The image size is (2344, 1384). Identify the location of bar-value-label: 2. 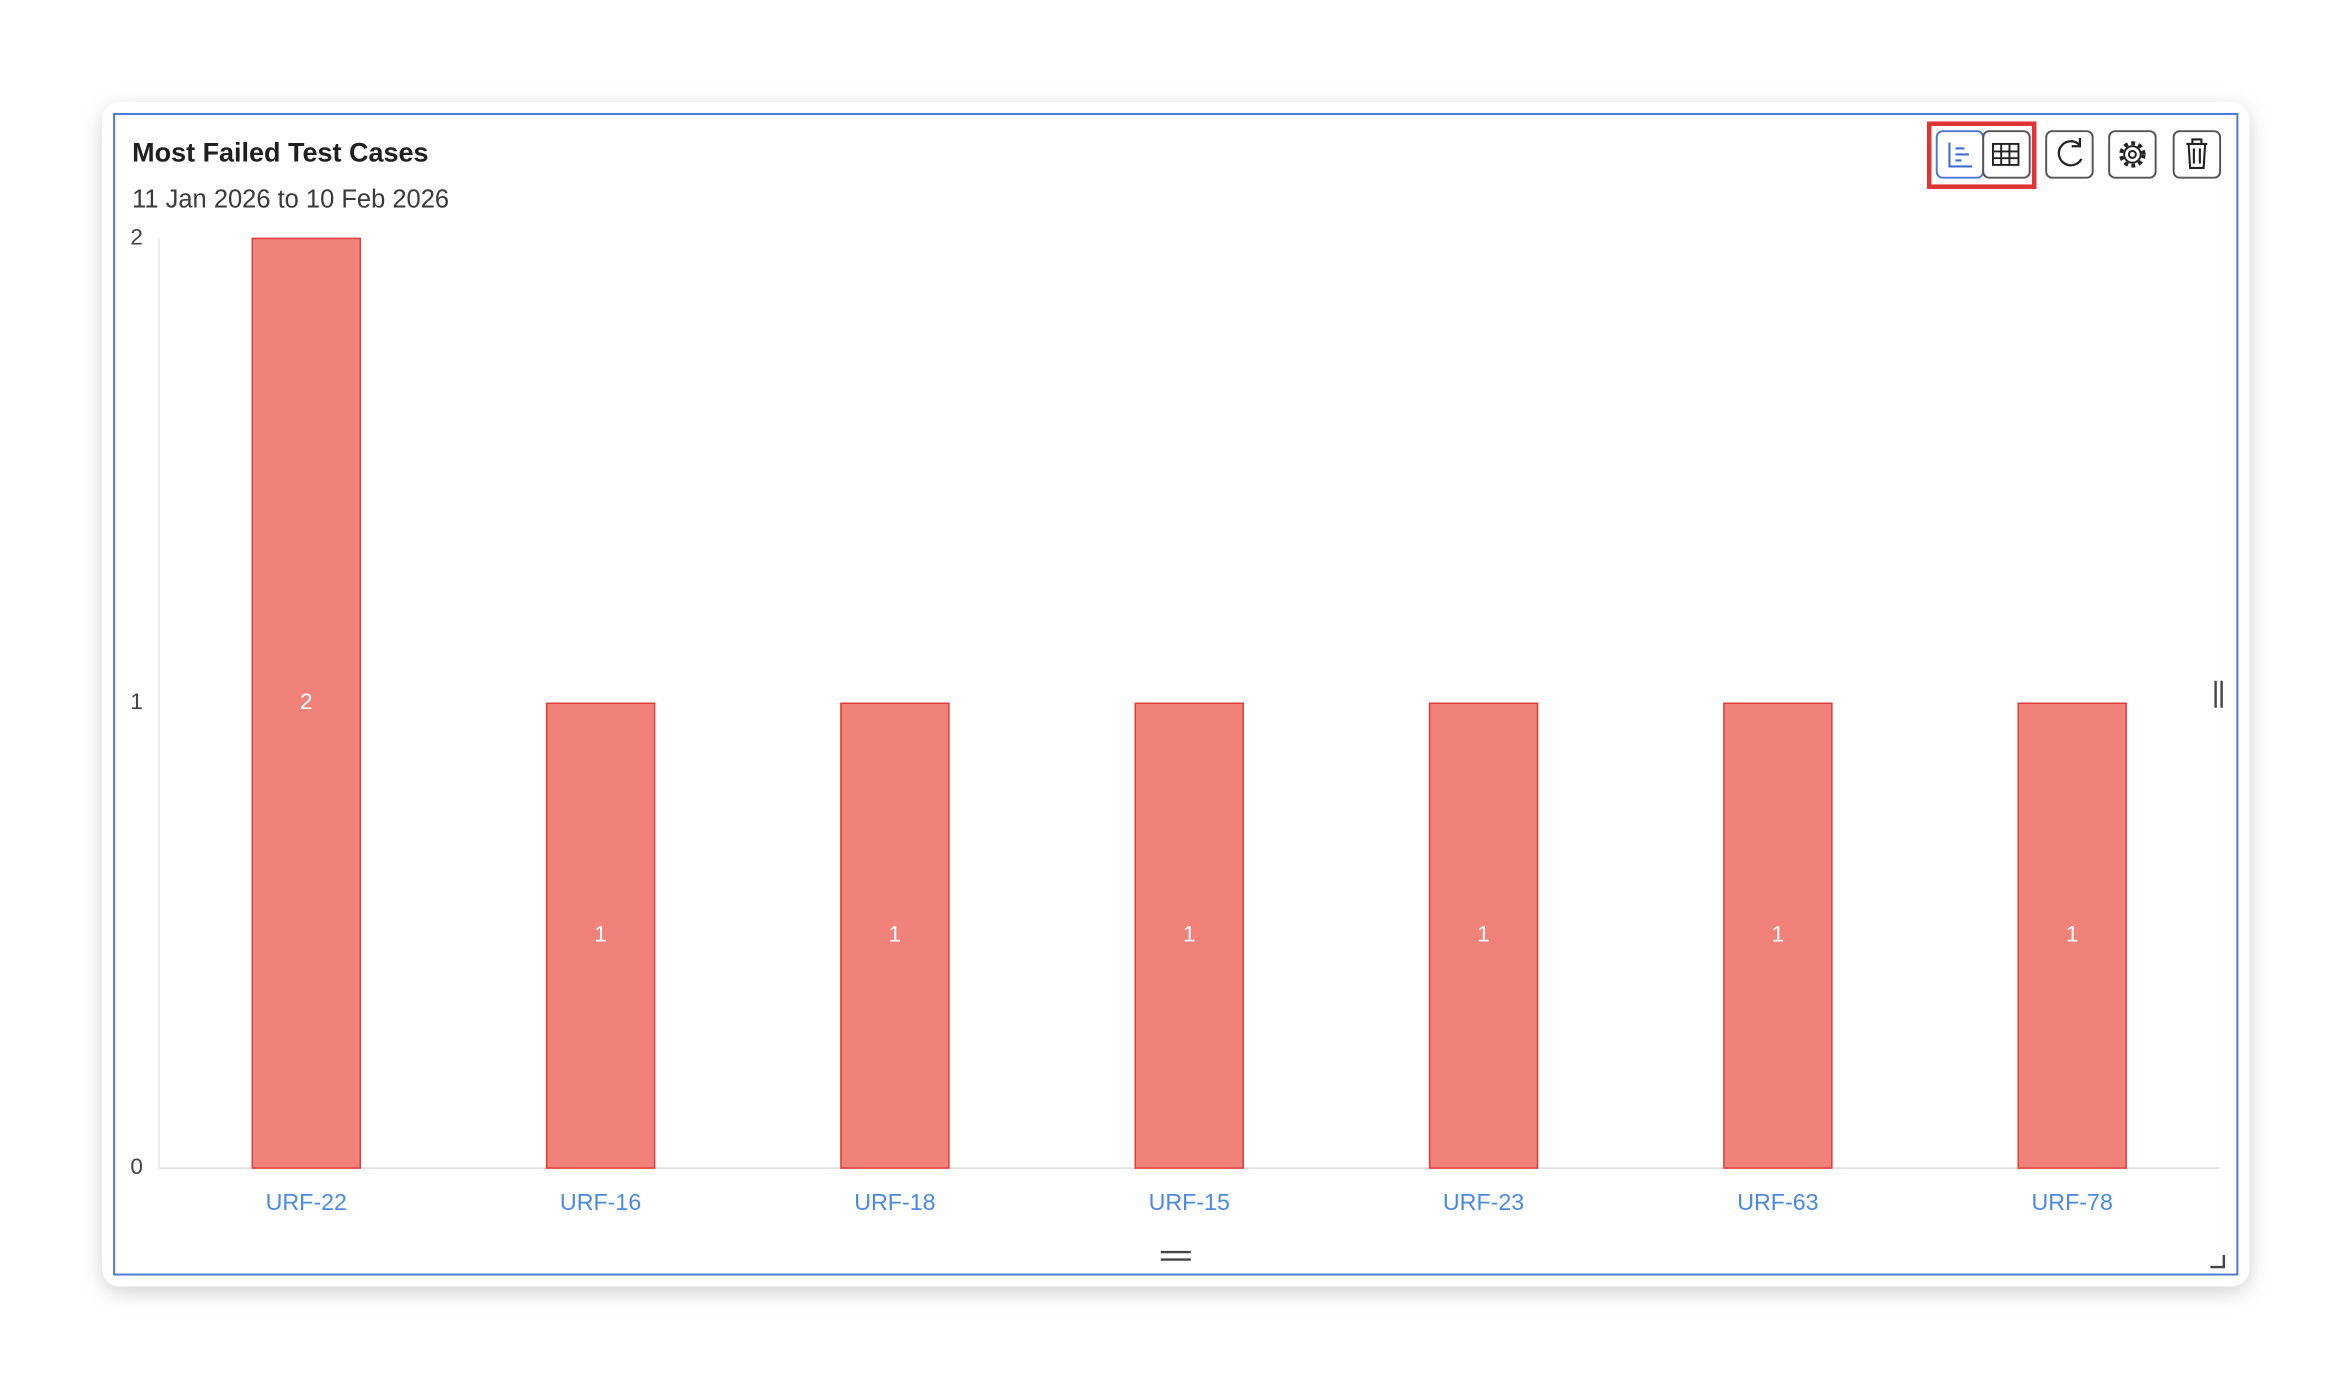
(306, 701).